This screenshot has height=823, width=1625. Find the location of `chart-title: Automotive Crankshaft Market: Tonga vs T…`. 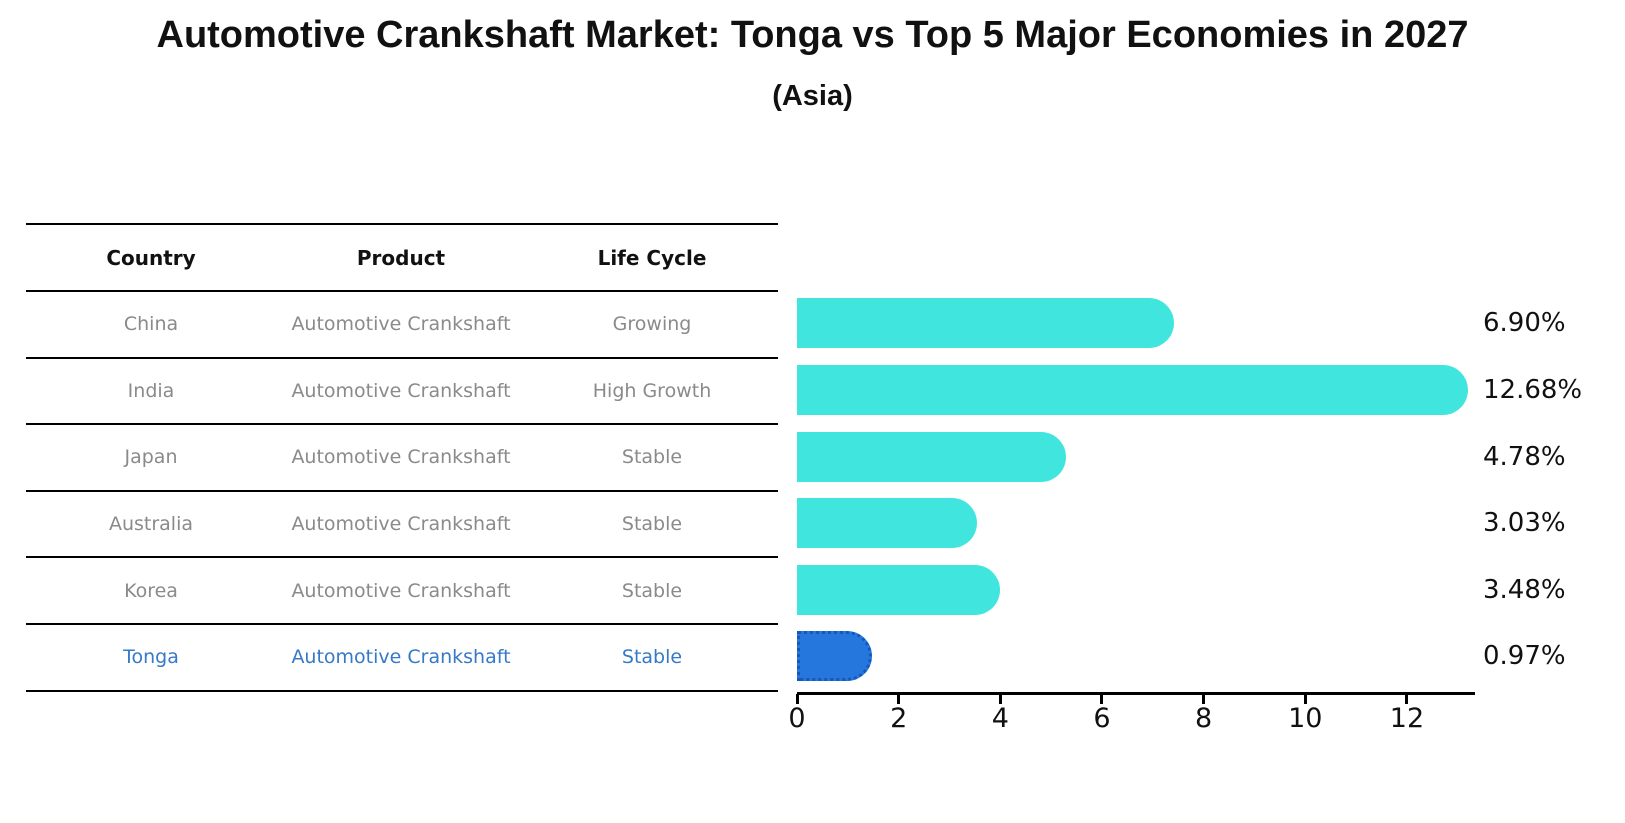

chart-title: Automotive Crankshaft Market: Tonga vs T… is located at coordinates (812, 35).